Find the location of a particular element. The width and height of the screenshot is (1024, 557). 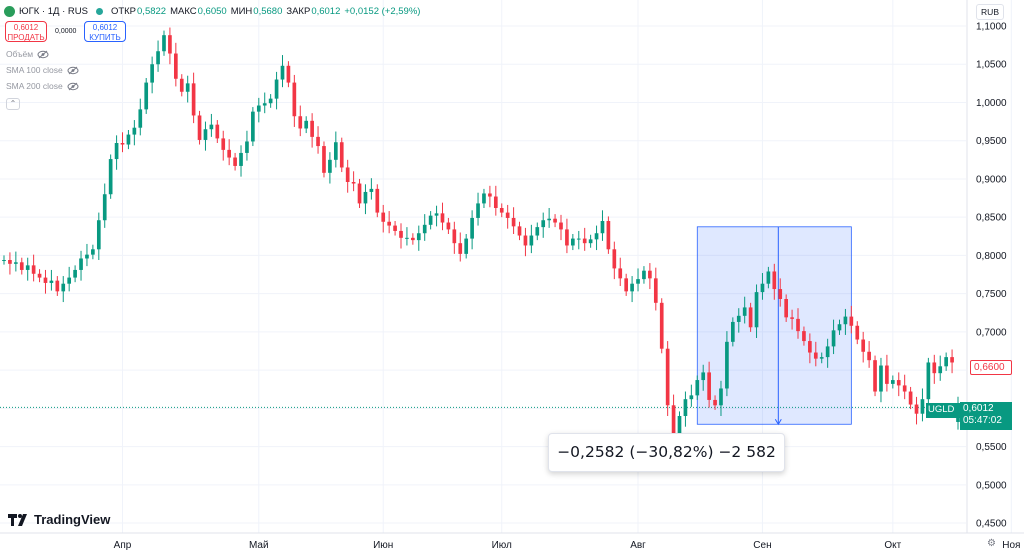

buy-price: 0,6012 is located at coordinates (105, 27).